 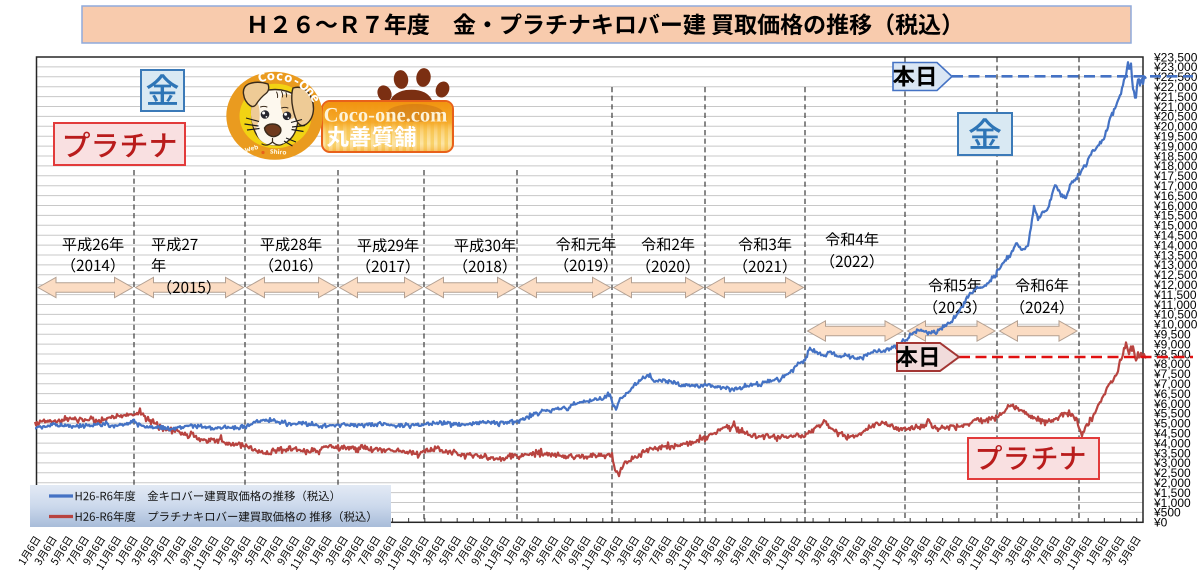 What do you see at coordinates (1172, 434) in the screenshot?
I see `svg-text: ¥4,500` at bounding box center [1172, 434].